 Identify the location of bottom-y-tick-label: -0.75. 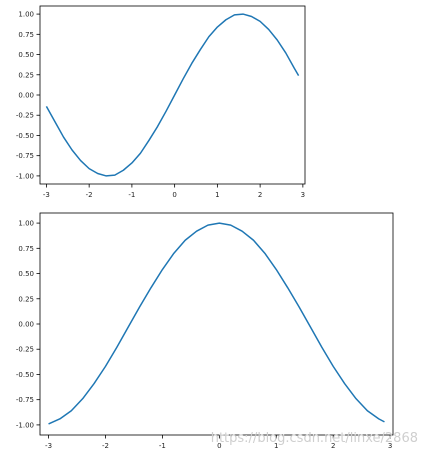
(25, 400).